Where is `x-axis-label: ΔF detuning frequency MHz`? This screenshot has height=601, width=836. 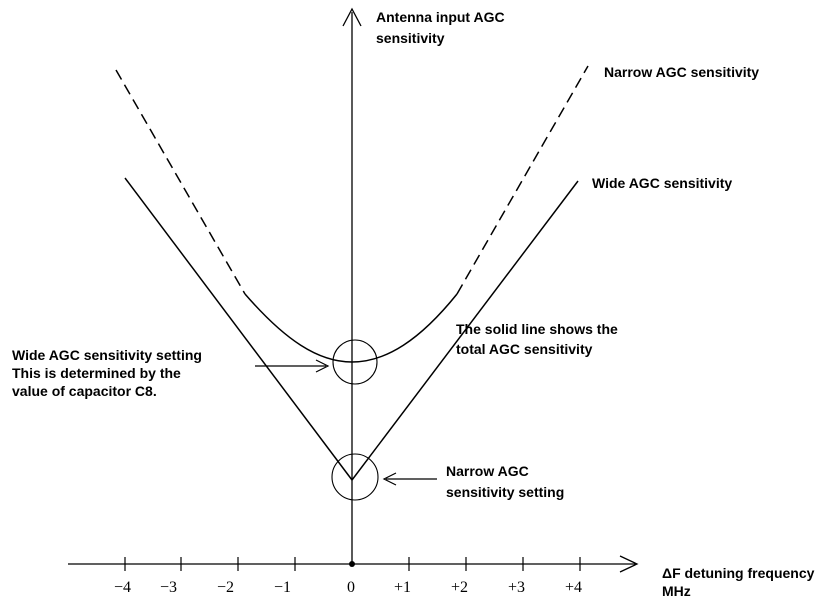 x-axis-label: ΔF detuning frequency MHz is located at coordinates (740, 582).